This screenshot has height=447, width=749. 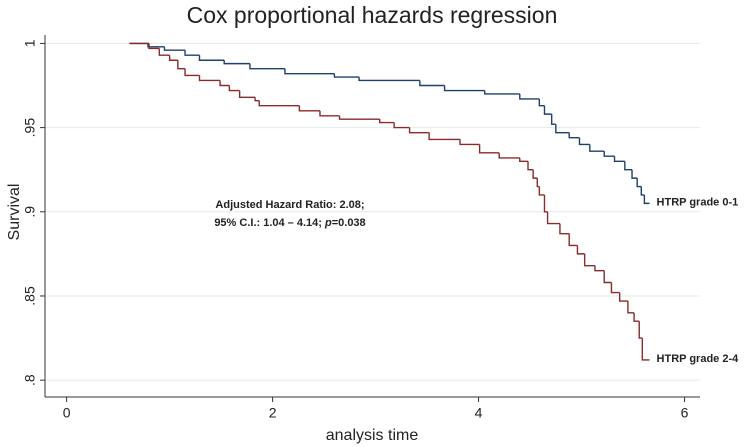 What do you see at coordinates (479, 413) in the screenshot?
I see `x-tick-label: 4` at bounding box center [479, 413].